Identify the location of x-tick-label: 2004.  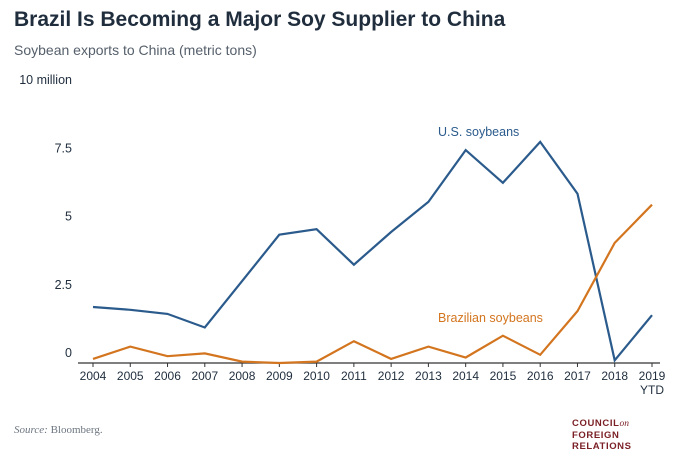
(93, 376).